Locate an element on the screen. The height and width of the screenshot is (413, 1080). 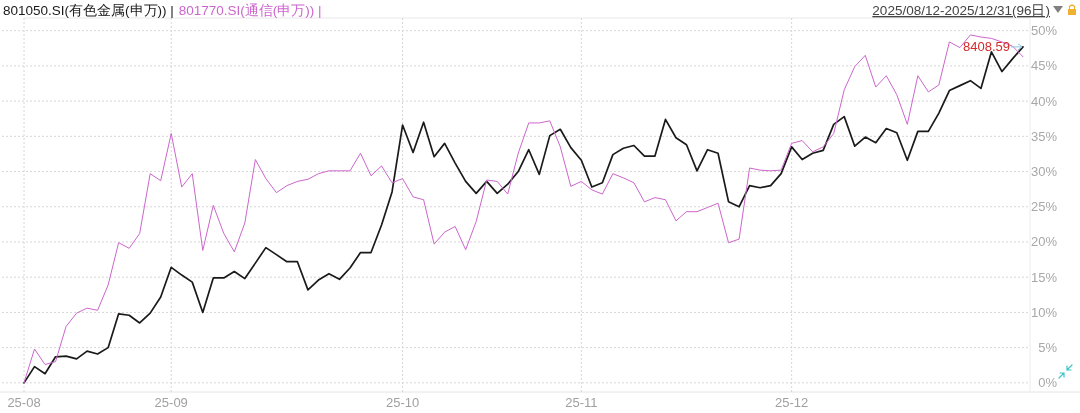
x-tick-label: 25-09 is located at coordinates (171, 402).